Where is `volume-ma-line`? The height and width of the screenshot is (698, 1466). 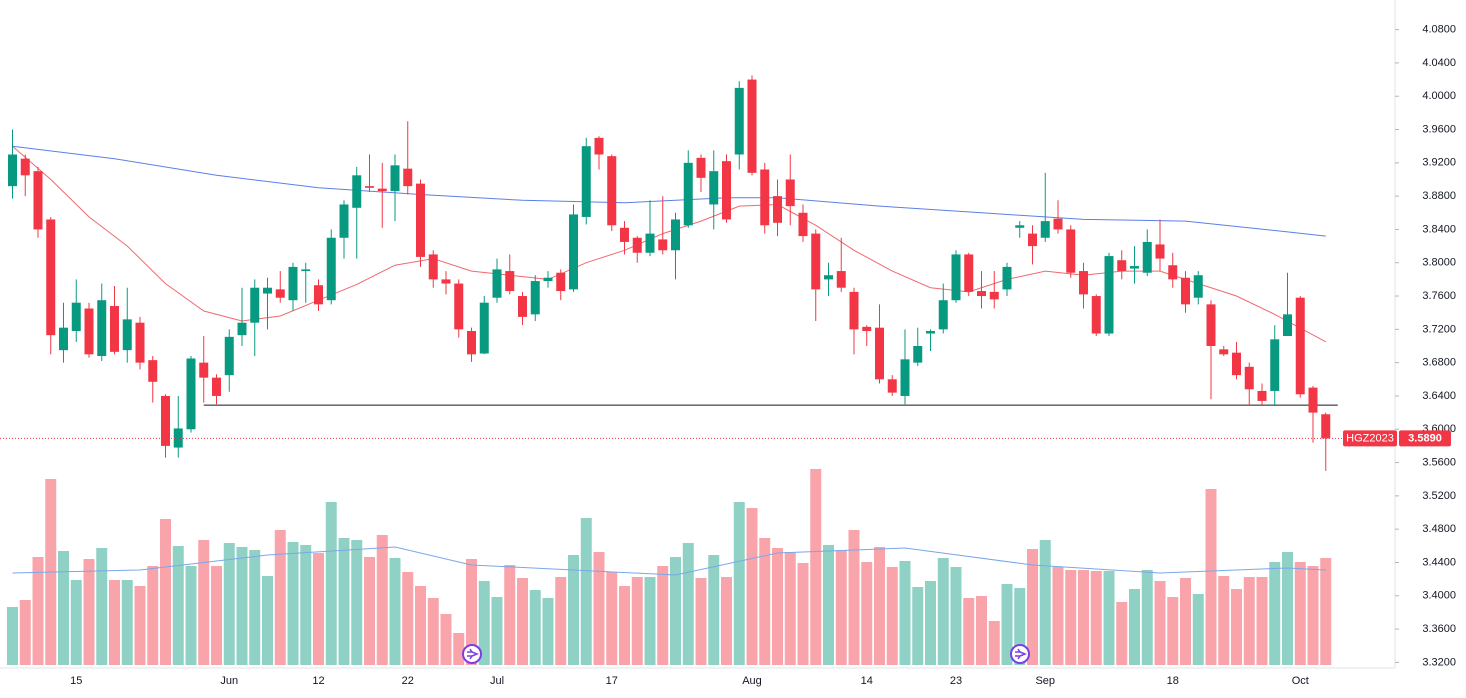
volume-ma-line is located at coordinates (669, 561).